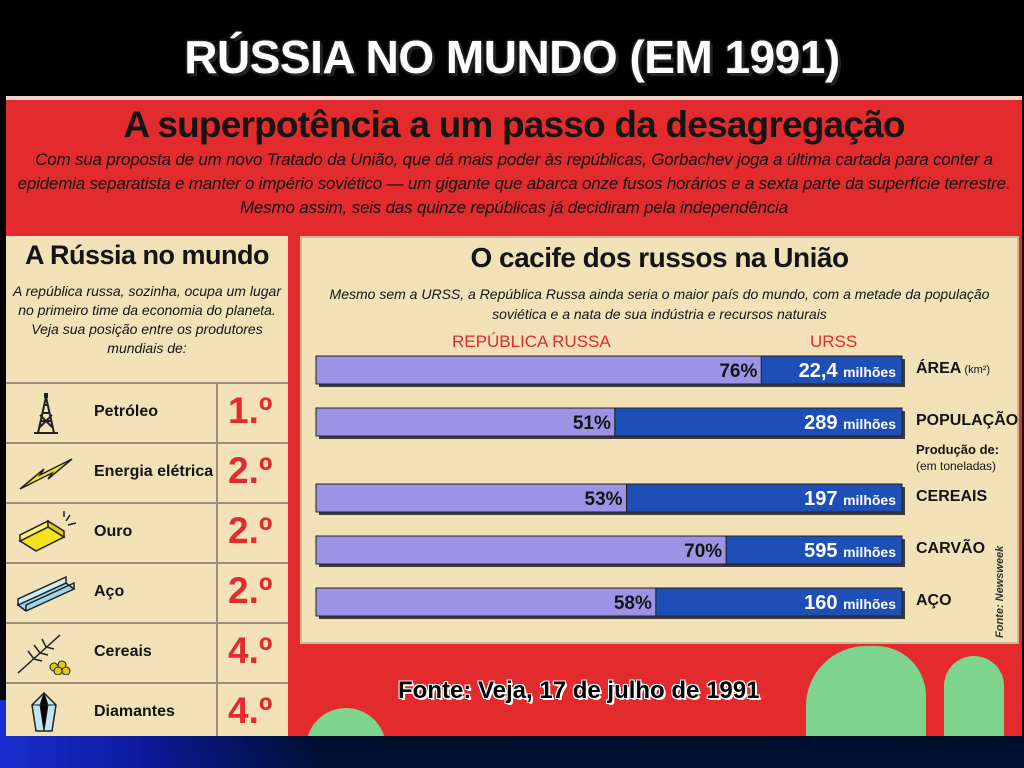  Describe the element at coordinates (952, 496) in the screenshot. I see `category-label-cereais: CEREAIS` at that location.